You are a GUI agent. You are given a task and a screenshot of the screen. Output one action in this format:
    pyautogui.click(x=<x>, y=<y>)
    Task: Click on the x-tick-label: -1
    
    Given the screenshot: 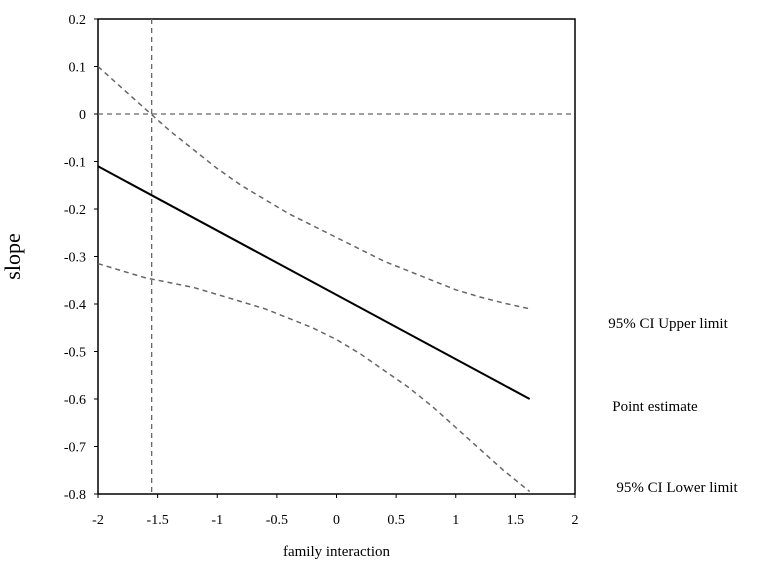 What is the action you would take?
    pyautogui.click(x=217, y=520)
    